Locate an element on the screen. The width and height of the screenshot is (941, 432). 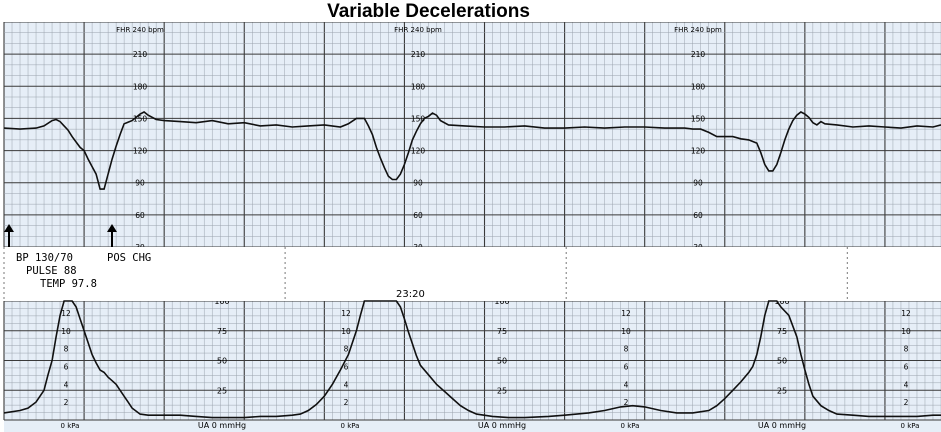
annotation-band-bg is located at coordinates (472, 274).